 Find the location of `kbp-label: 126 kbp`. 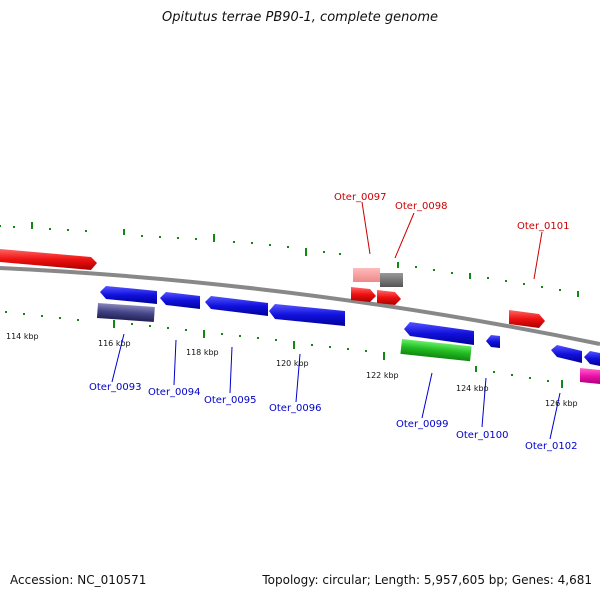

kbp-label: 126 kbp is located at coordinates (561, 403).